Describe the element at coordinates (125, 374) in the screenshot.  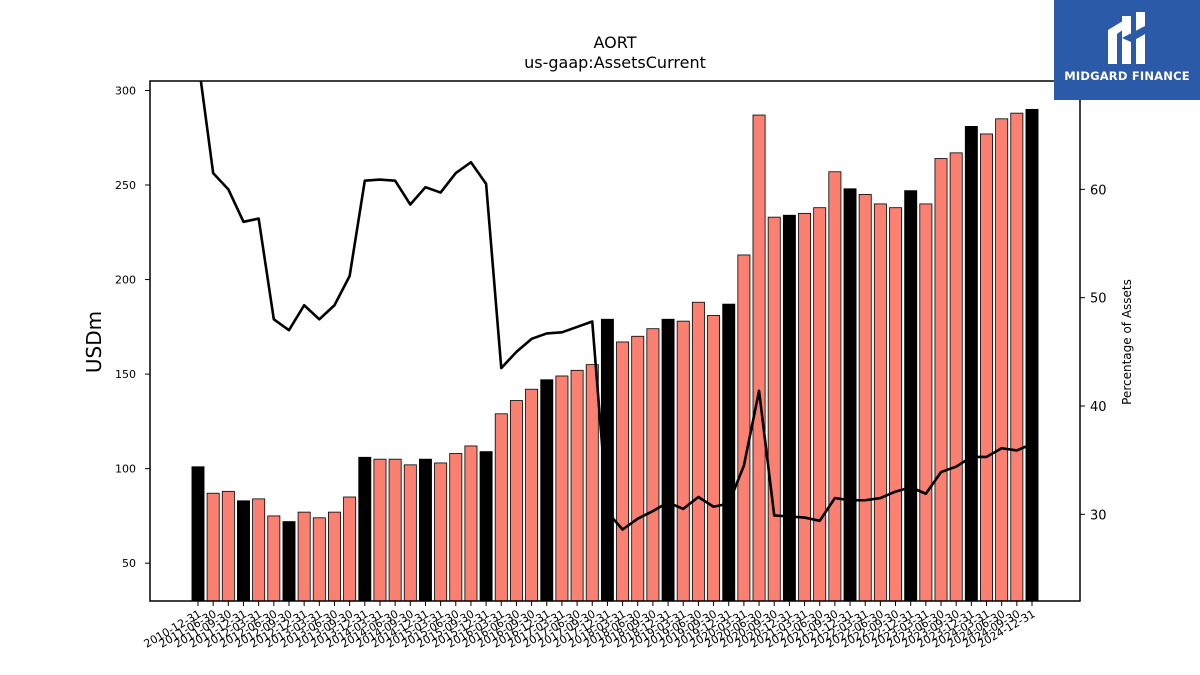
I see `y-tick-label: 150` at that location.